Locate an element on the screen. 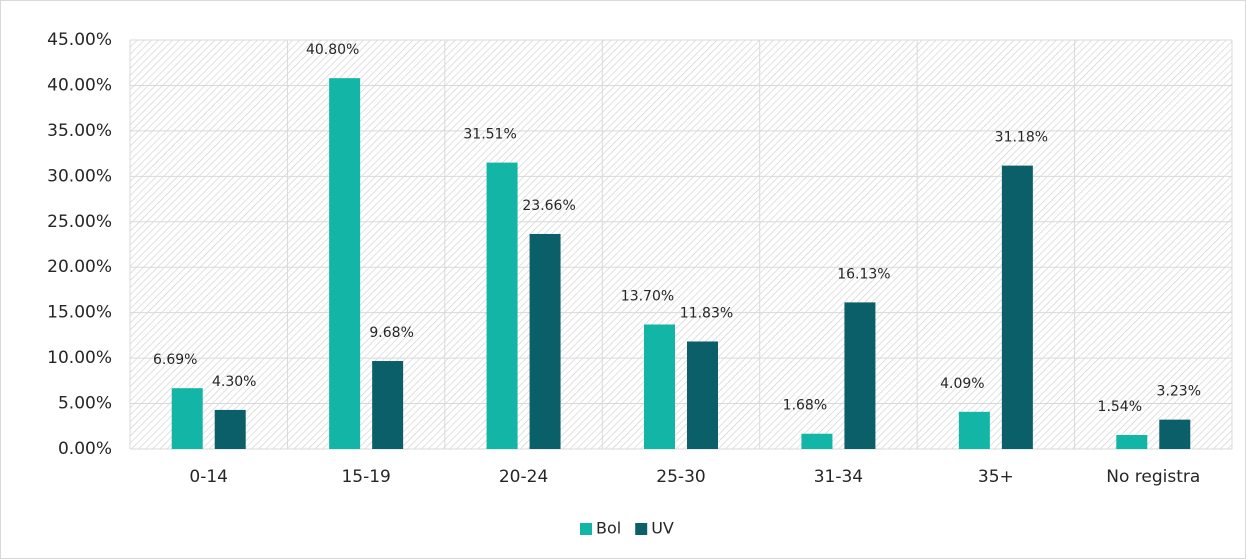 The image size is (1246, 559). value-label: 1.54% is located at coordinates (1120, 407).